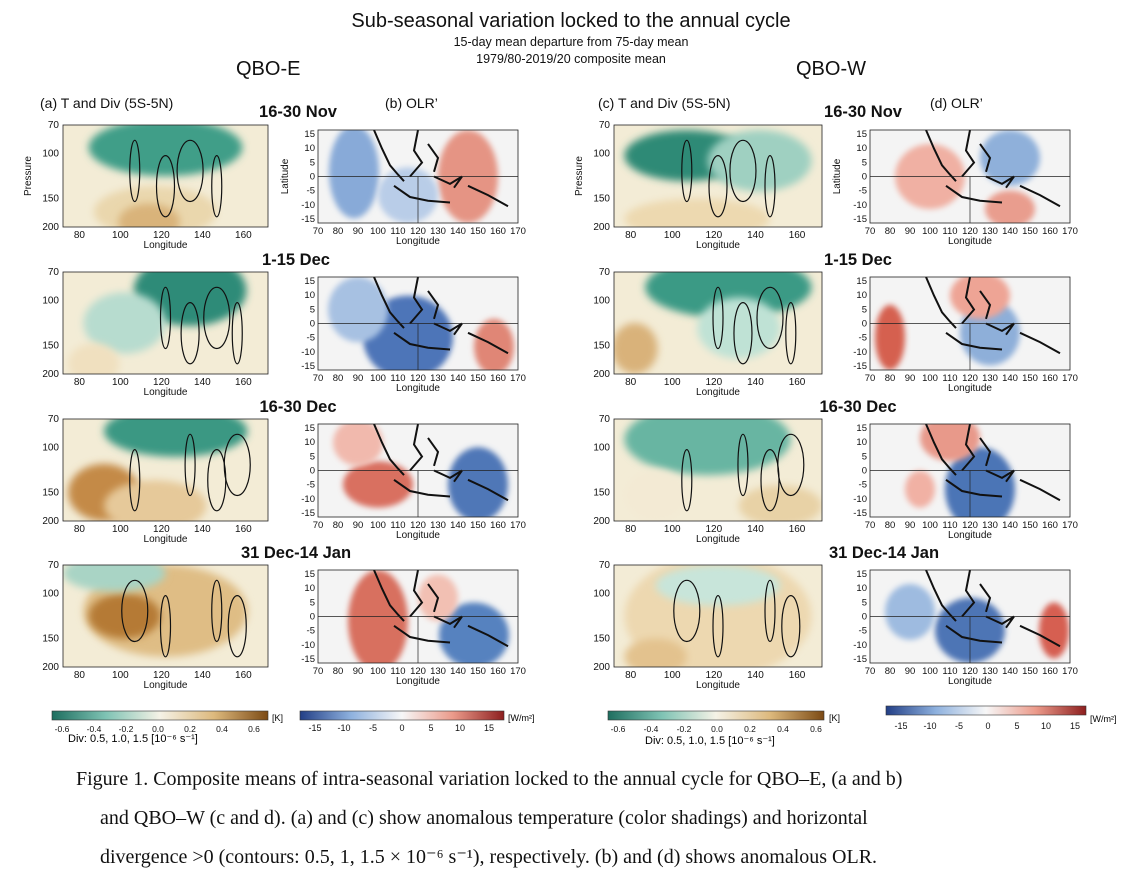 This screenshot has width=1142, height=895. What do you see at coordinates (296, 553) in the screenshot?
I see `period-label-left-4: 31 Dec-14 Jan` at bounding box center [296, 553].